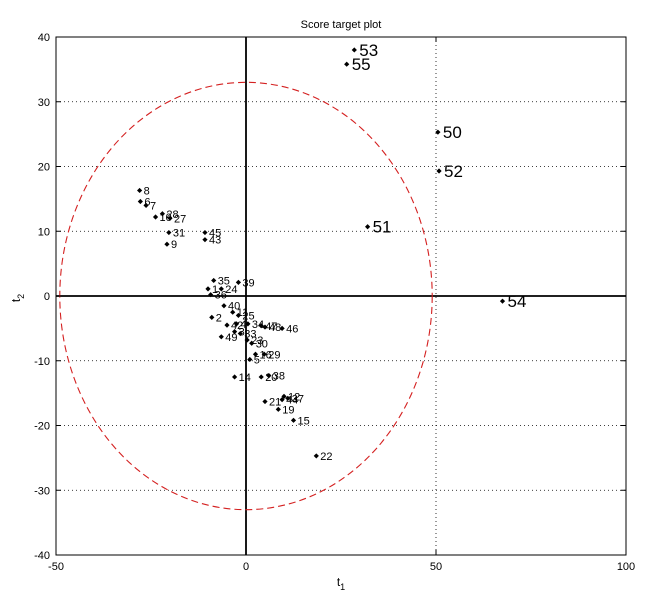 This screenshot has height=599, width=670. What do you see at coordinates (246, 567) in the screenshot?
I see `x-tick-label: 0` at bounding box center [246, 567].